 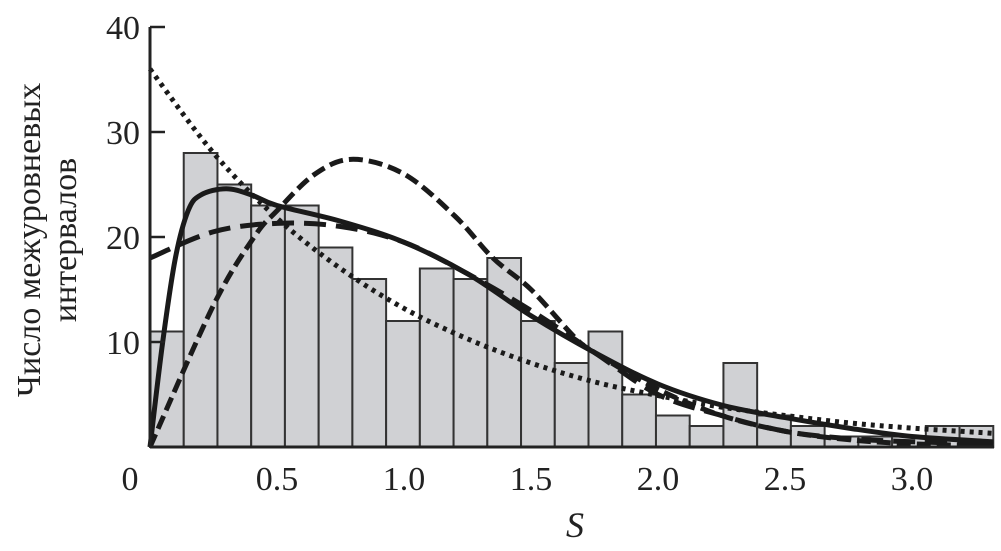 What do you see at coordinates (912, 479) in the screenshot?
I see `x-tick-label: 3.0` at bounding box center [912, 479].